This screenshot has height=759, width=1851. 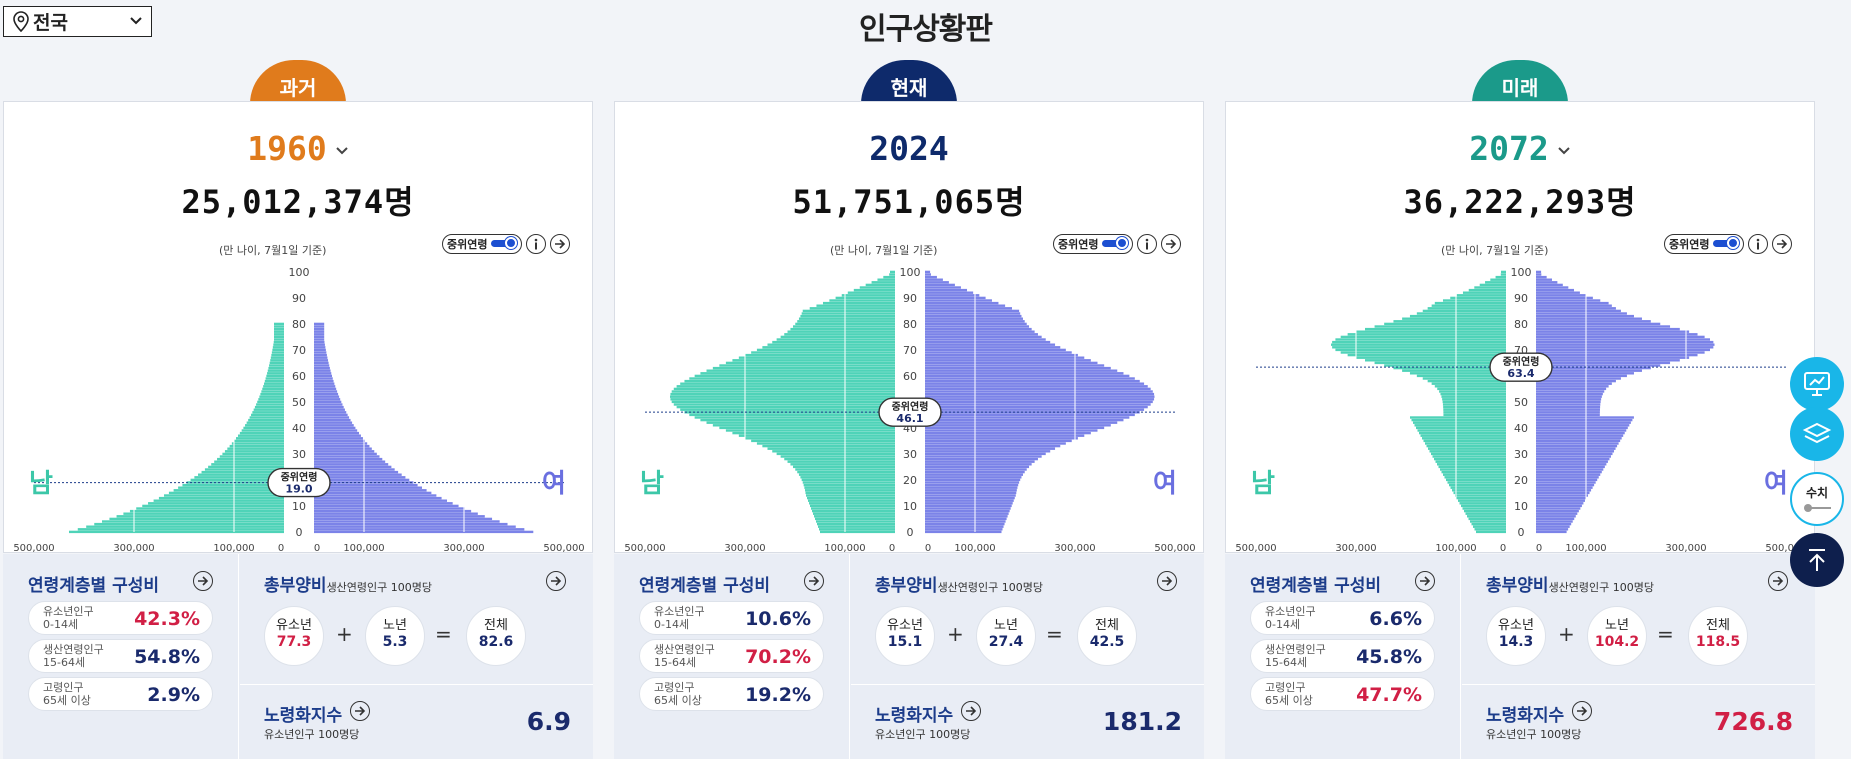 I want to click on elderly-ratio: 고령인구 65세 이상 2.9%, so click(x=120, y=694).